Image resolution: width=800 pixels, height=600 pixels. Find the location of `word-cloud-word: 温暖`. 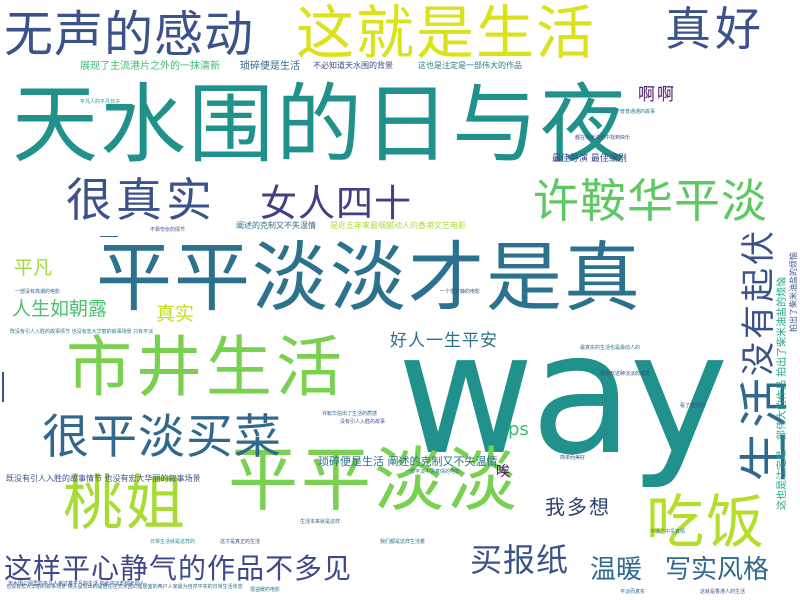

word-cloud-word: 温暖 is located at coordinates (616, 570).